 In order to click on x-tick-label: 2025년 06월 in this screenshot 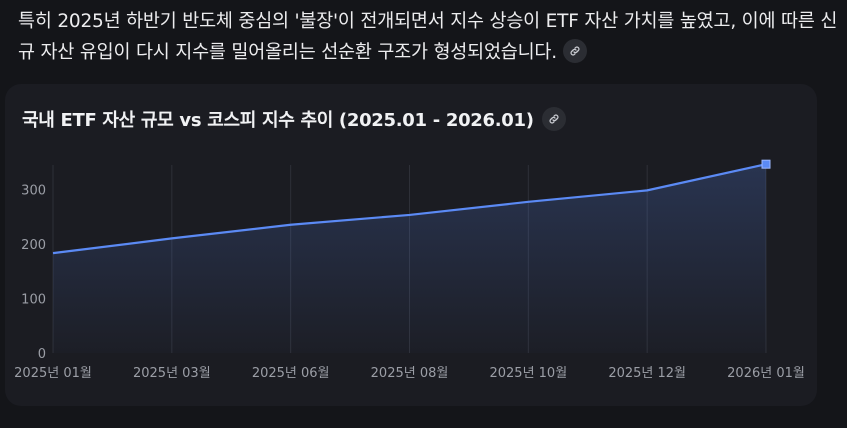, I will do `click(291, 373)`.